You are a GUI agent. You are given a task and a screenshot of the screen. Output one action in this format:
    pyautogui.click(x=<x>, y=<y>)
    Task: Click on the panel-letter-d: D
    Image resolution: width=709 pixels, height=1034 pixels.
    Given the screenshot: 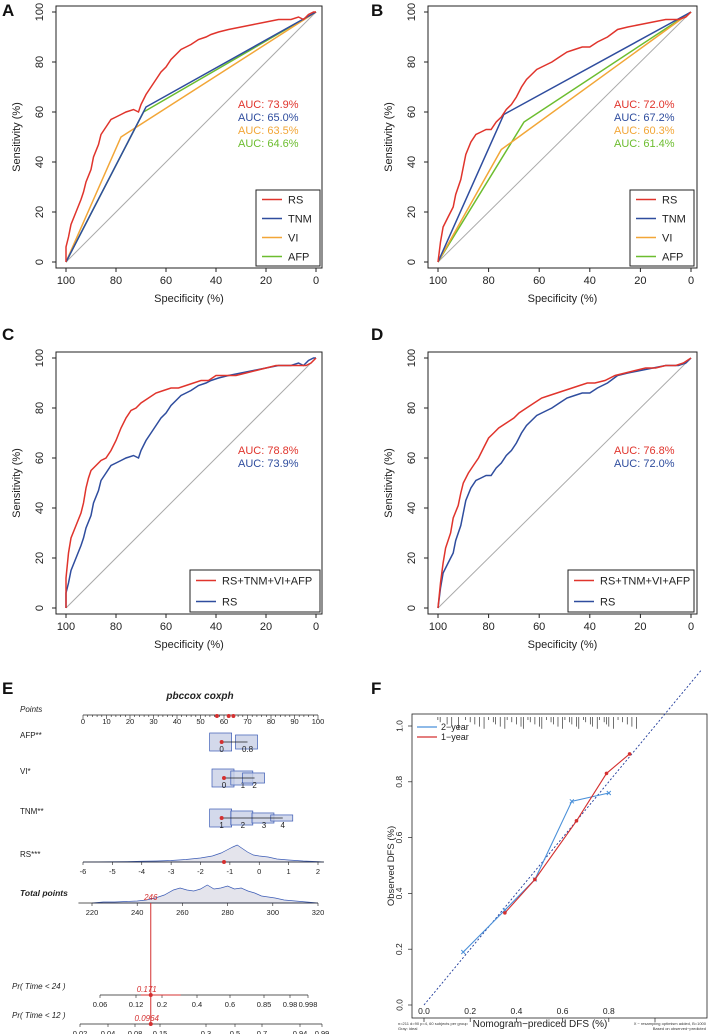 What is the action you would take?
    pyautogui.click(x=377, y=334)
    